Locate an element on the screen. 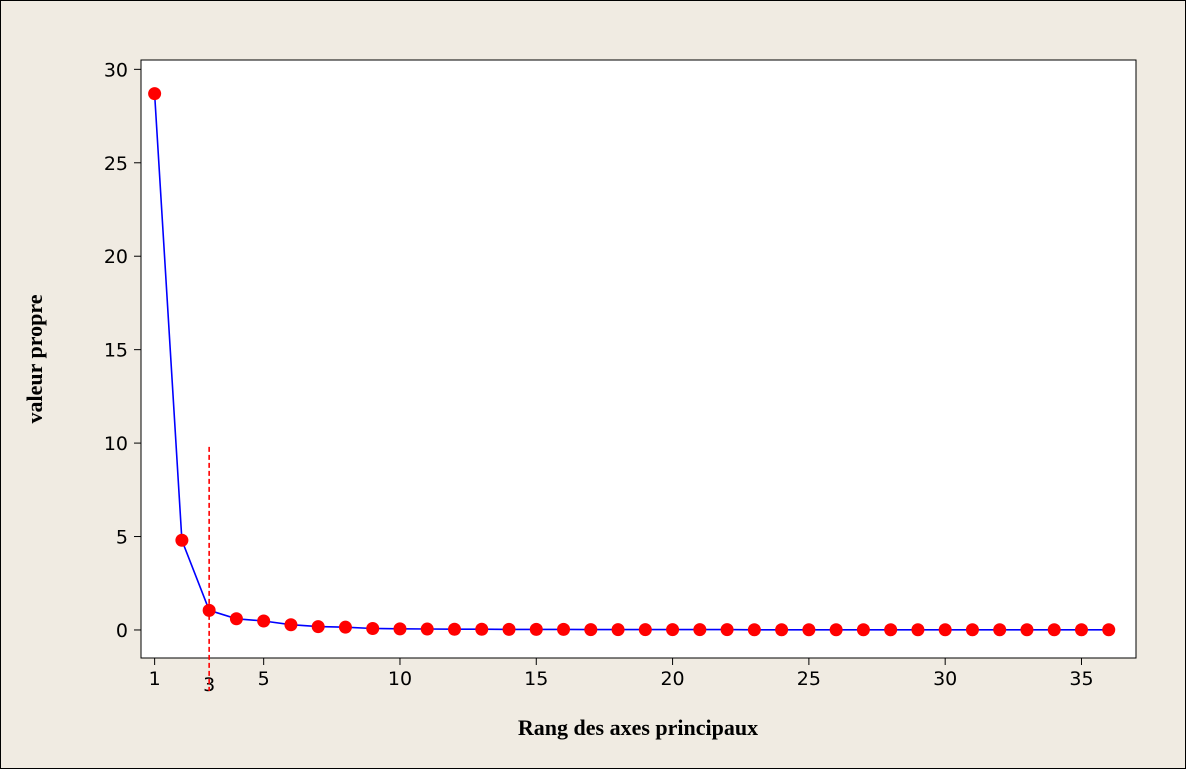  x-tick-label: 15 is located at coordinates (536, 679).